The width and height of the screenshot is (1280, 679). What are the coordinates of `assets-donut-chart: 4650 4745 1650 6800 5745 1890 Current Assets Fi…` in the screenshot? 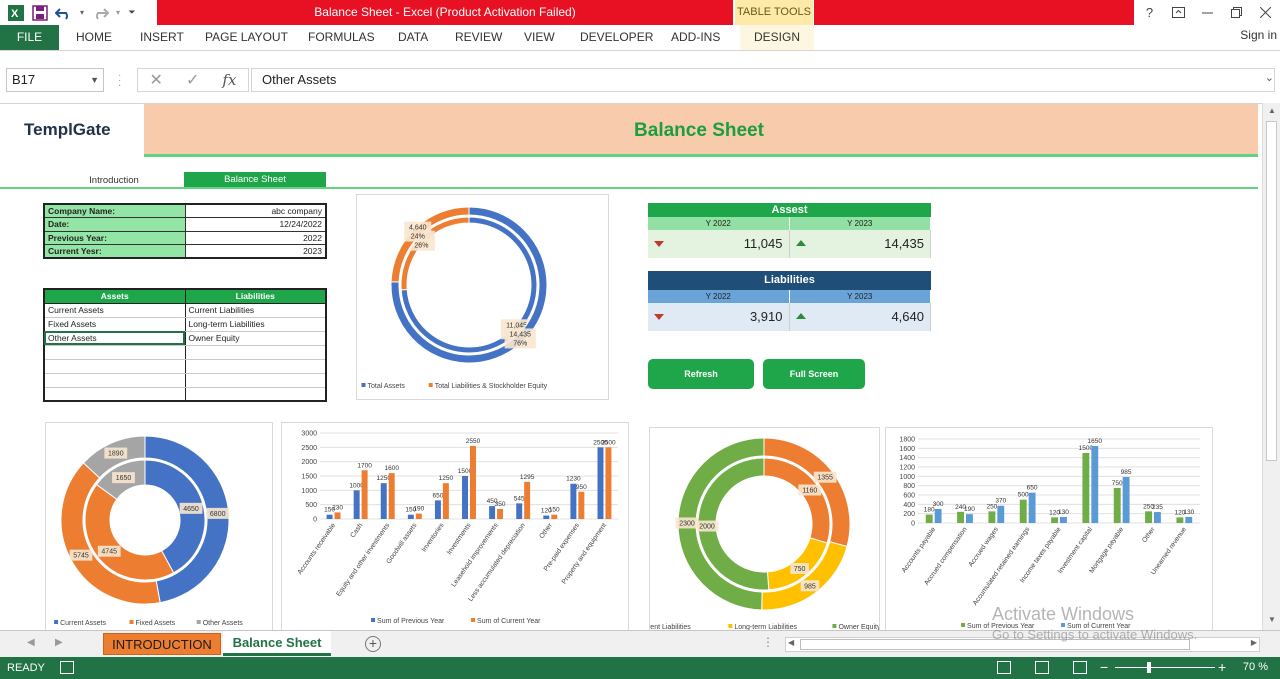 It's located at (159, 526).